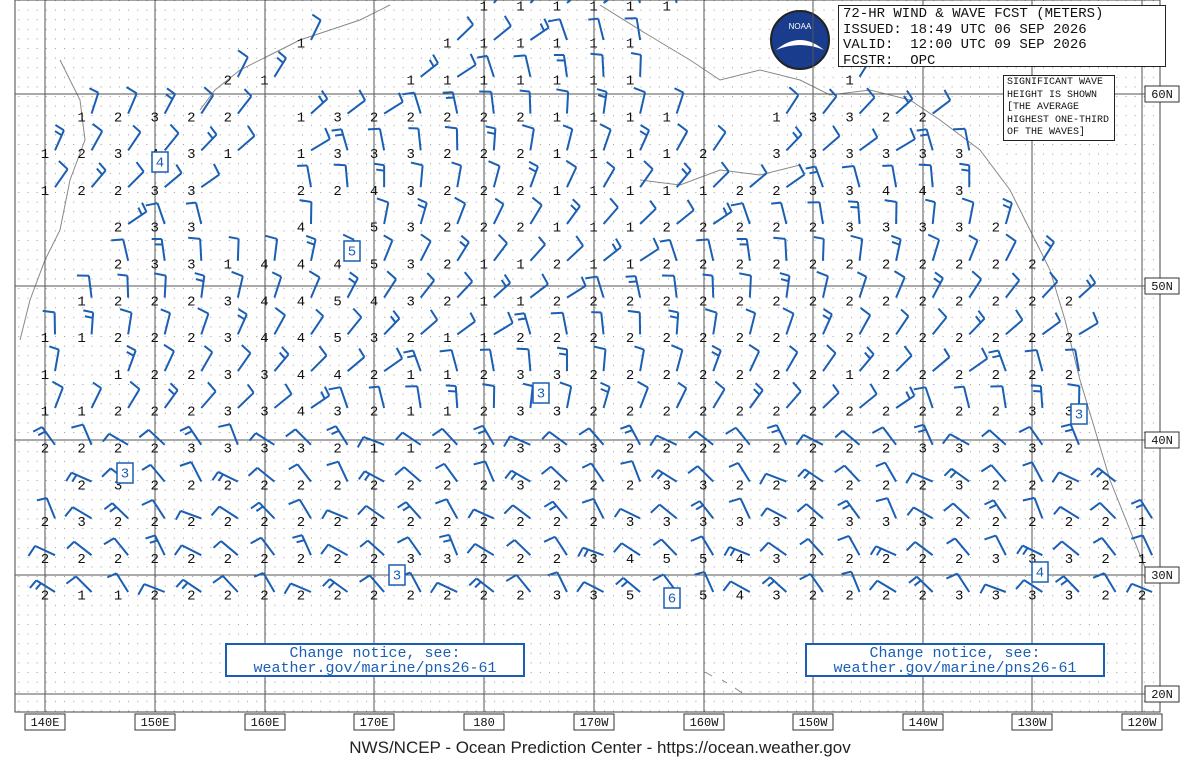 The height and width of the screenshot is (764, 1200). I want to click on lon-label: 180, so click(484, 723).